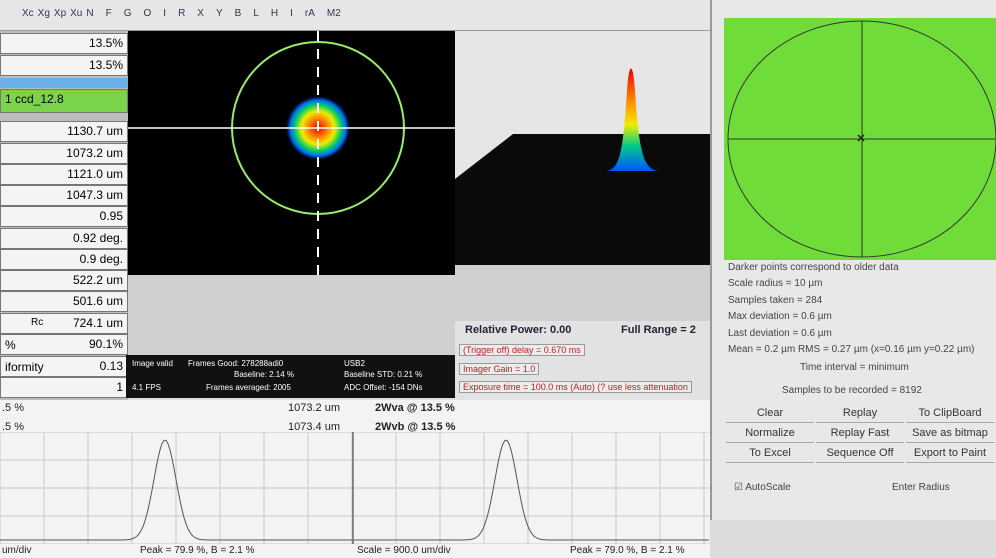  What do you see at coordinates (24, 367) in the screenshot?
I see `result-label: iformity` at bounding box center [24, 367].